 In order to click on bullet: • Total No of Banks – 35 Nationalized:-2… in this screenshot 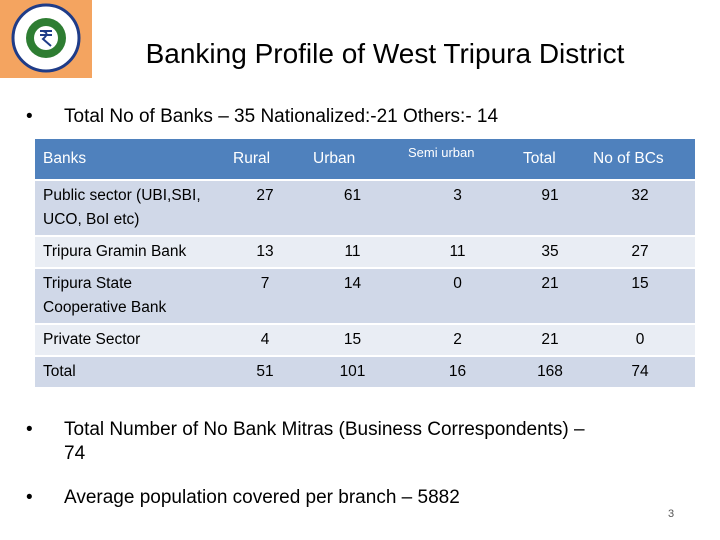, I will do `click(262, 117)`.